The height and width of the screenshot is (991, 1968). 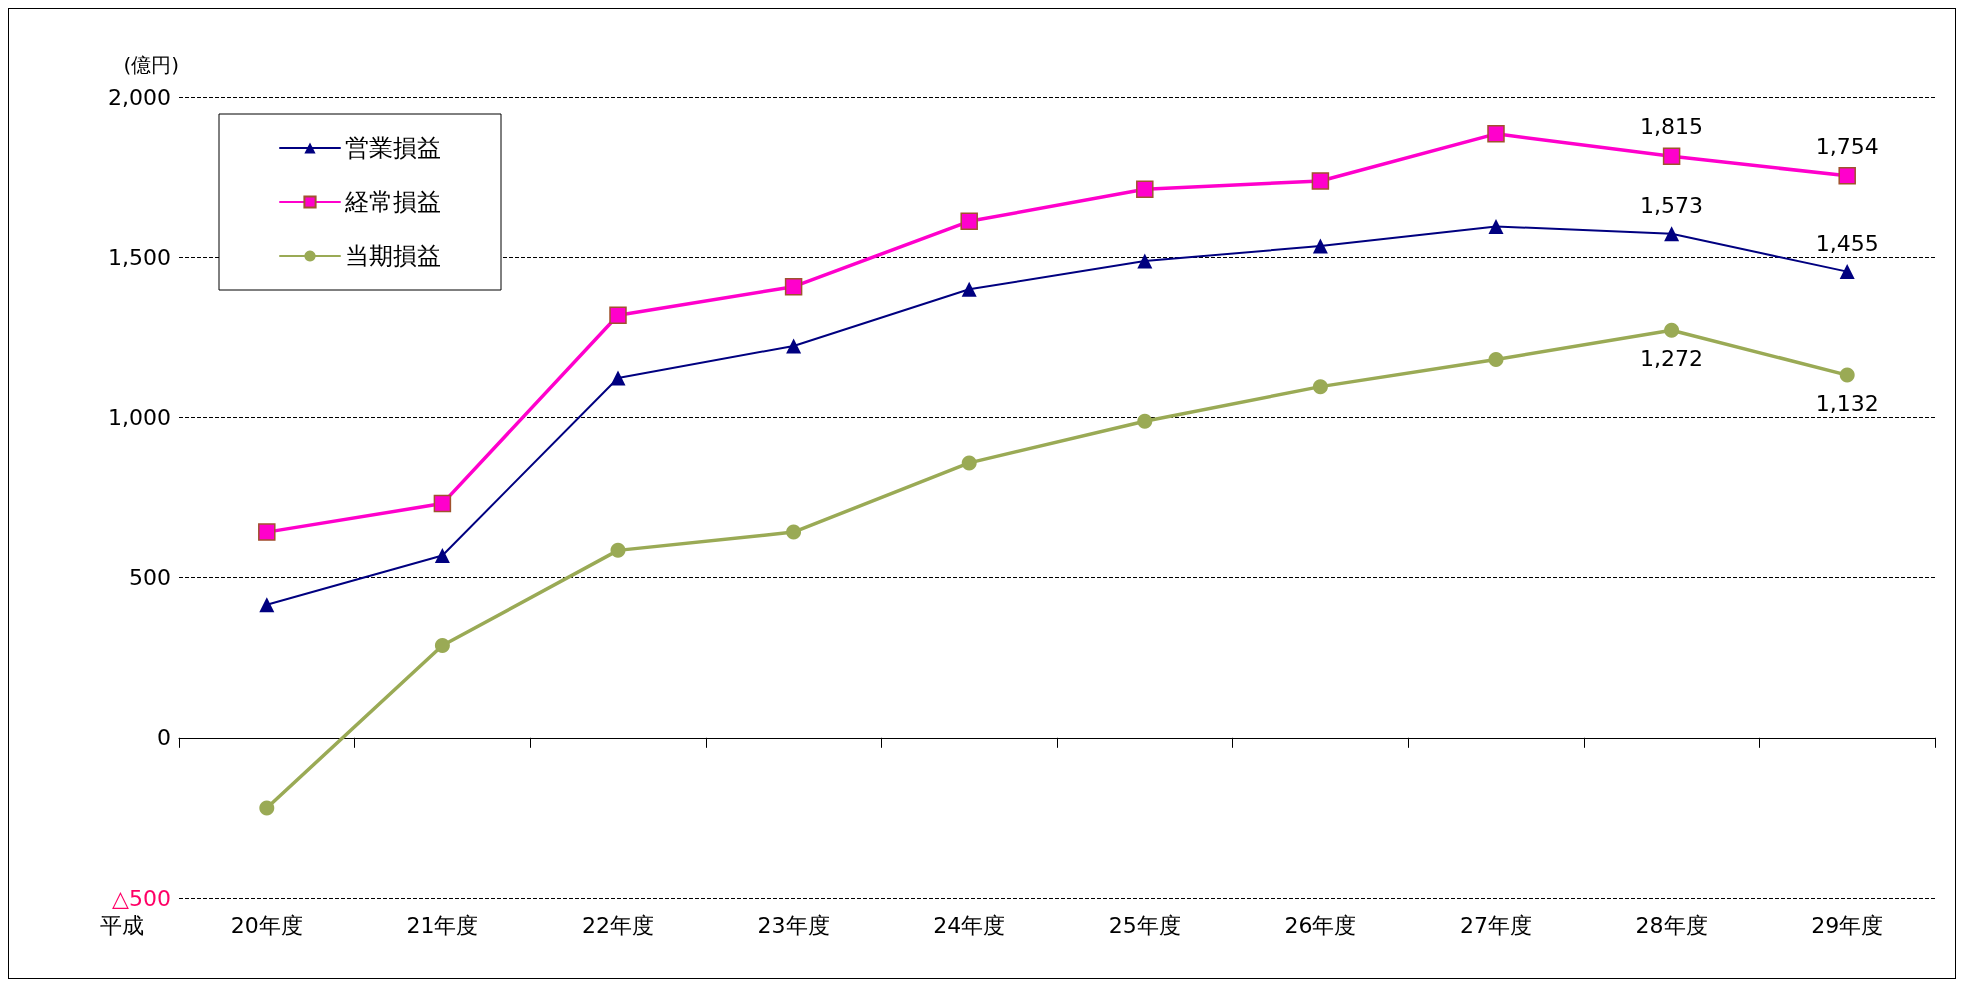 What do you see at coordinates (122, 925) in the screenshot?
I see `x-axis-title: 平成` at bounding box center [122, 925].